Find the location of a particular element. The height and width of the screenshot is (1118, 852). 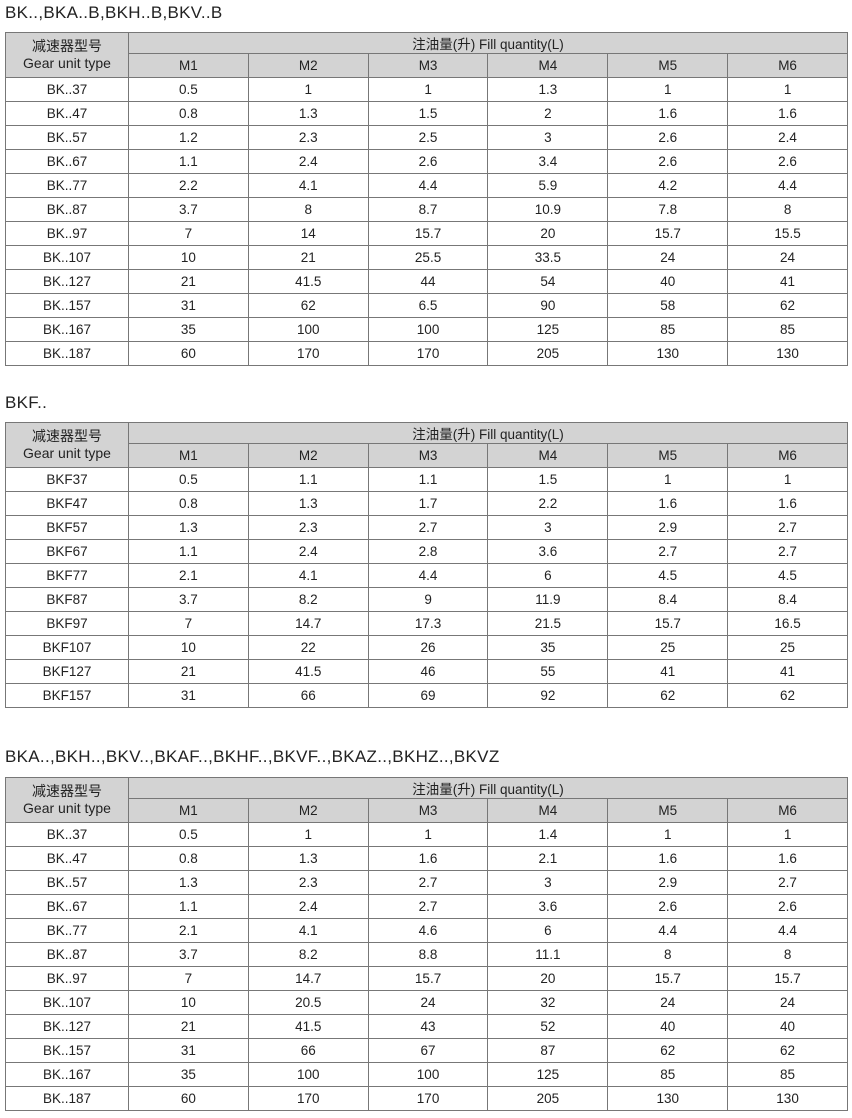

value-cell: 92 is located at coordinates (548, 695).